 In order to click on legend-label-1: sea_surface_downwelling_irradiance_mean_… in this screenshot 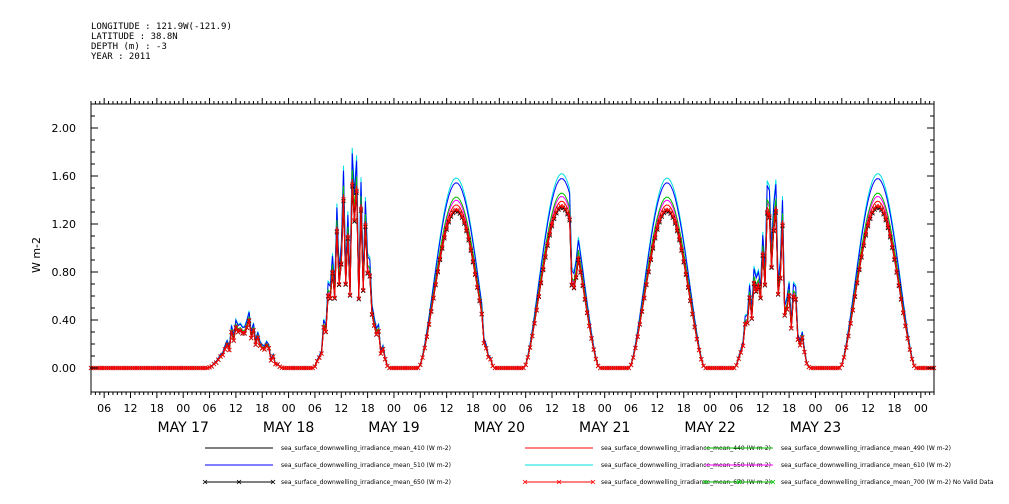, I will do `click(686, 448)`.